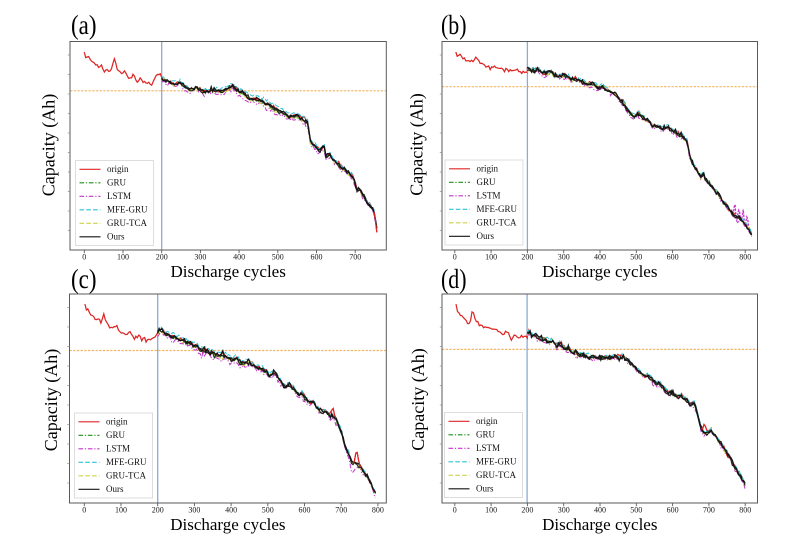 Image resolution: width=797 pixels, height=549 pixels. I want to click on svg-text: (a), so click(84, 25).